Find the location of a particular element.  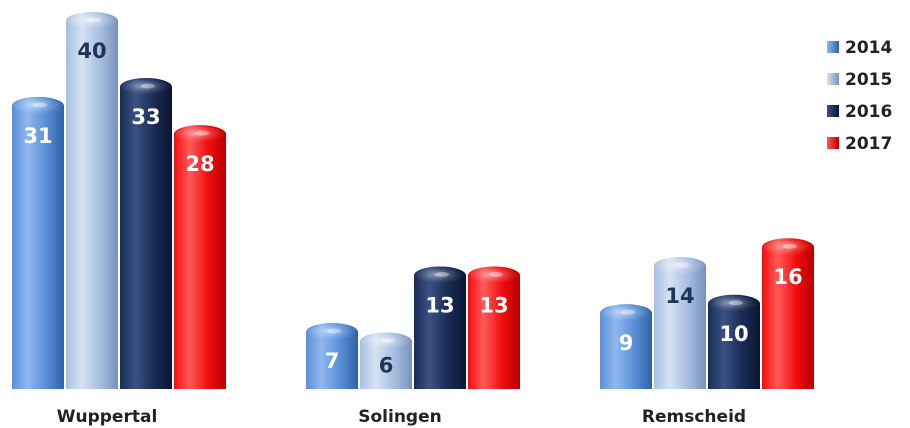

legend-label-2015: 2015 is located at coordinates (868, 80).